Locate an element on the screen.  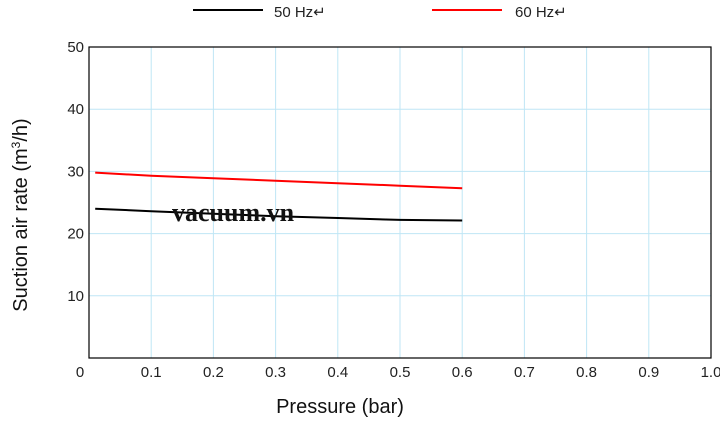
x-tick-label: 0.1 is located at coordinates (151, 372).